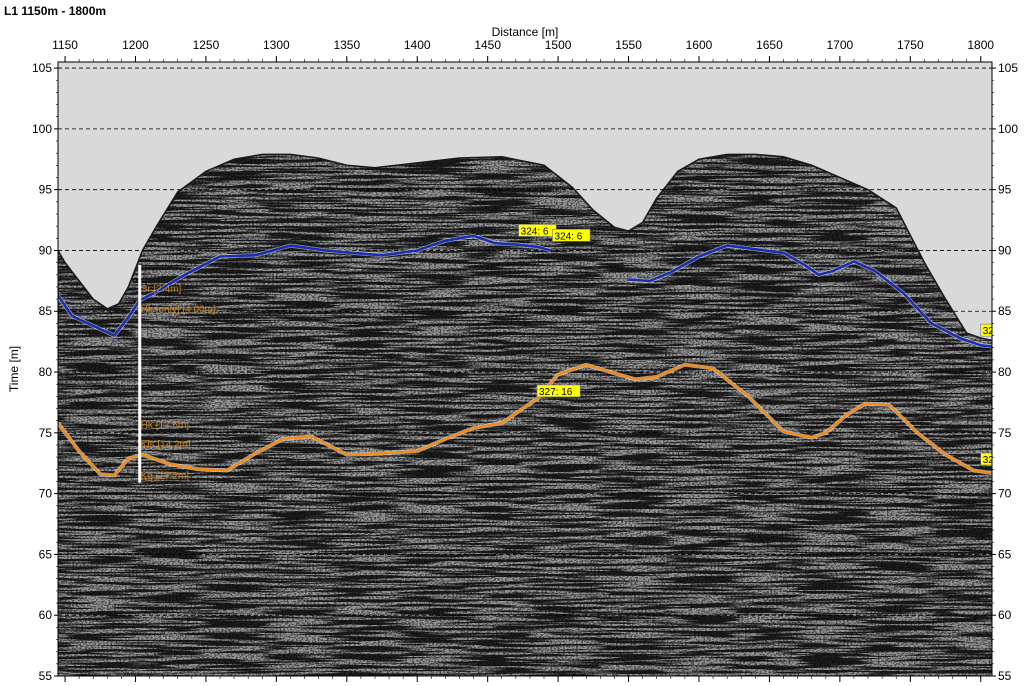 Image resolution: width=1024 pixels, height=686 pixels. I want to click on y-axis-label: Time [m], so click(14, 369).